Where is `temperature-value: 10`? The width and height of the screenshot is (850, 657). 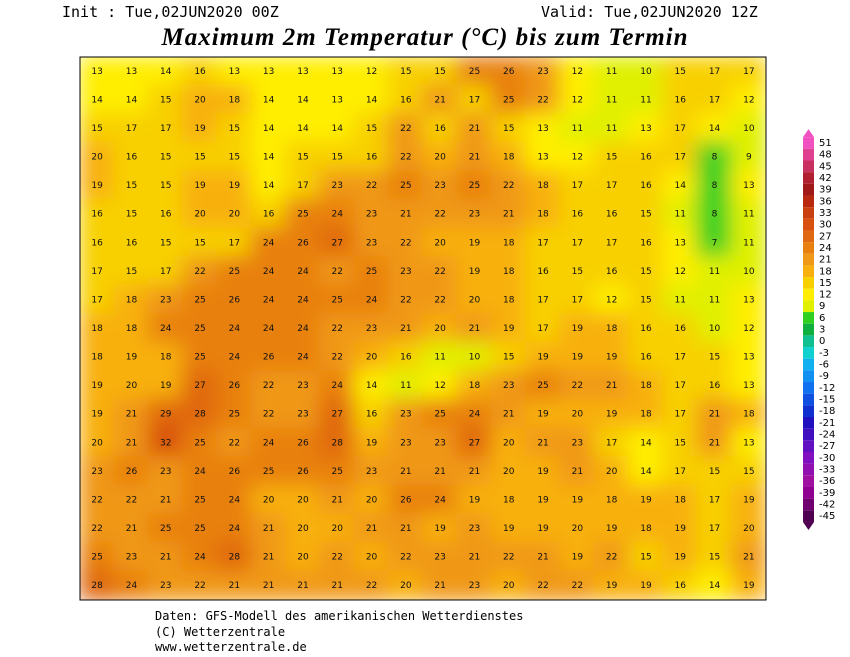 temperature-value: 10 is located at coordinates (475, 358).